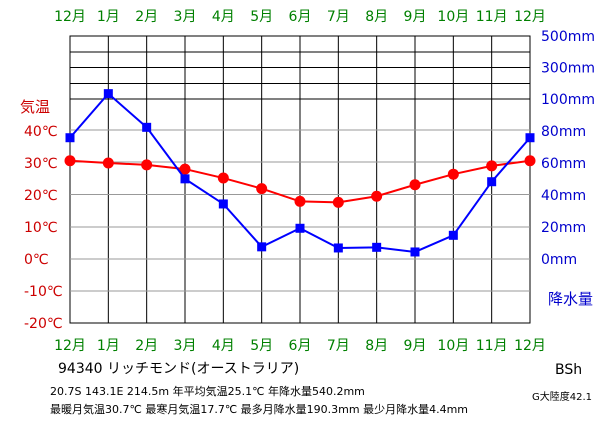 Image resolution: width=611 pixels, height=425 pixels. Describe the element at coordinates (492, 346) in the screenshot. I see `month-label-bottom: 11月` at that location.